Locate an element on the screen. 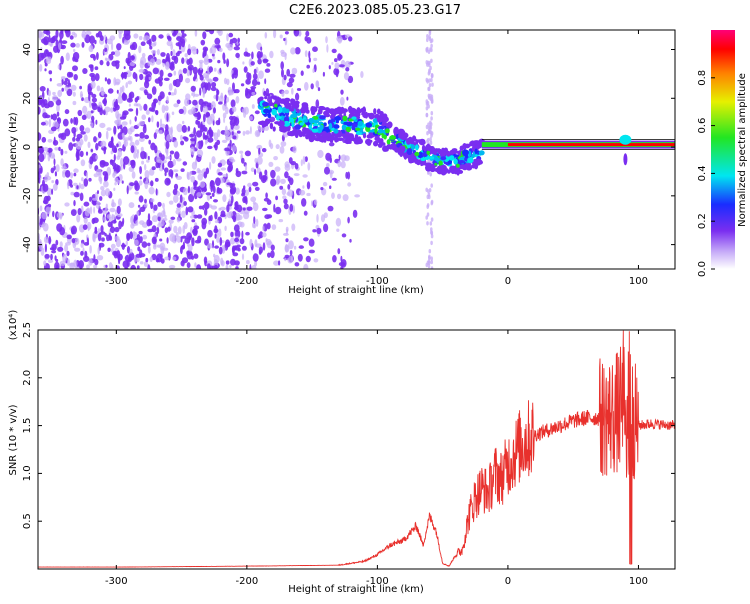  spectrogram-ytick-label: 20 is located at coordinates (27, 98).